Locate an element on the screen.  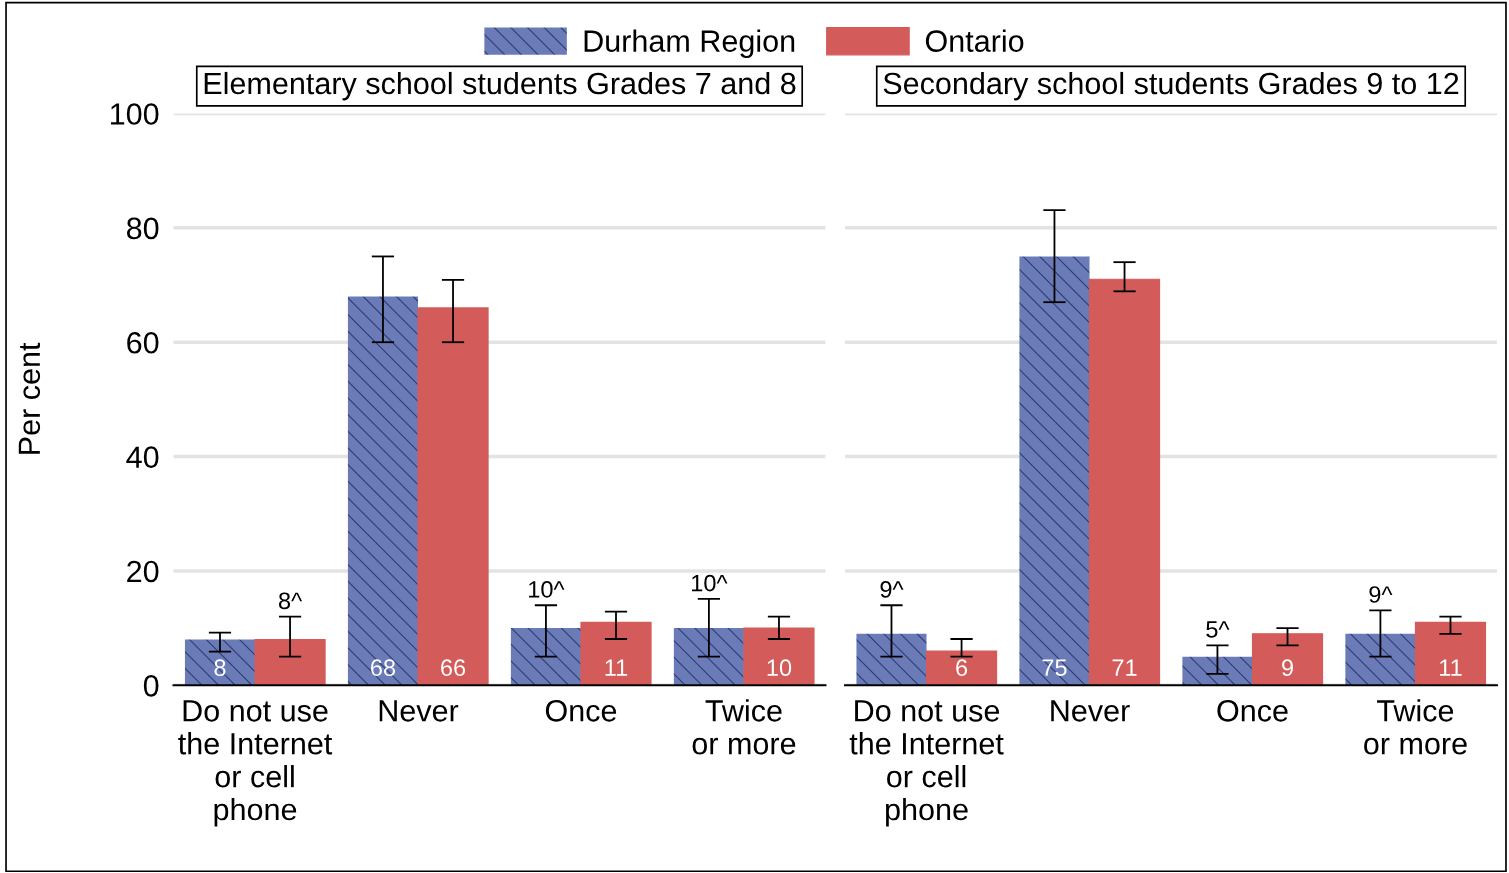
y-axis-title: Per cent is located at coordinates (29, 398).